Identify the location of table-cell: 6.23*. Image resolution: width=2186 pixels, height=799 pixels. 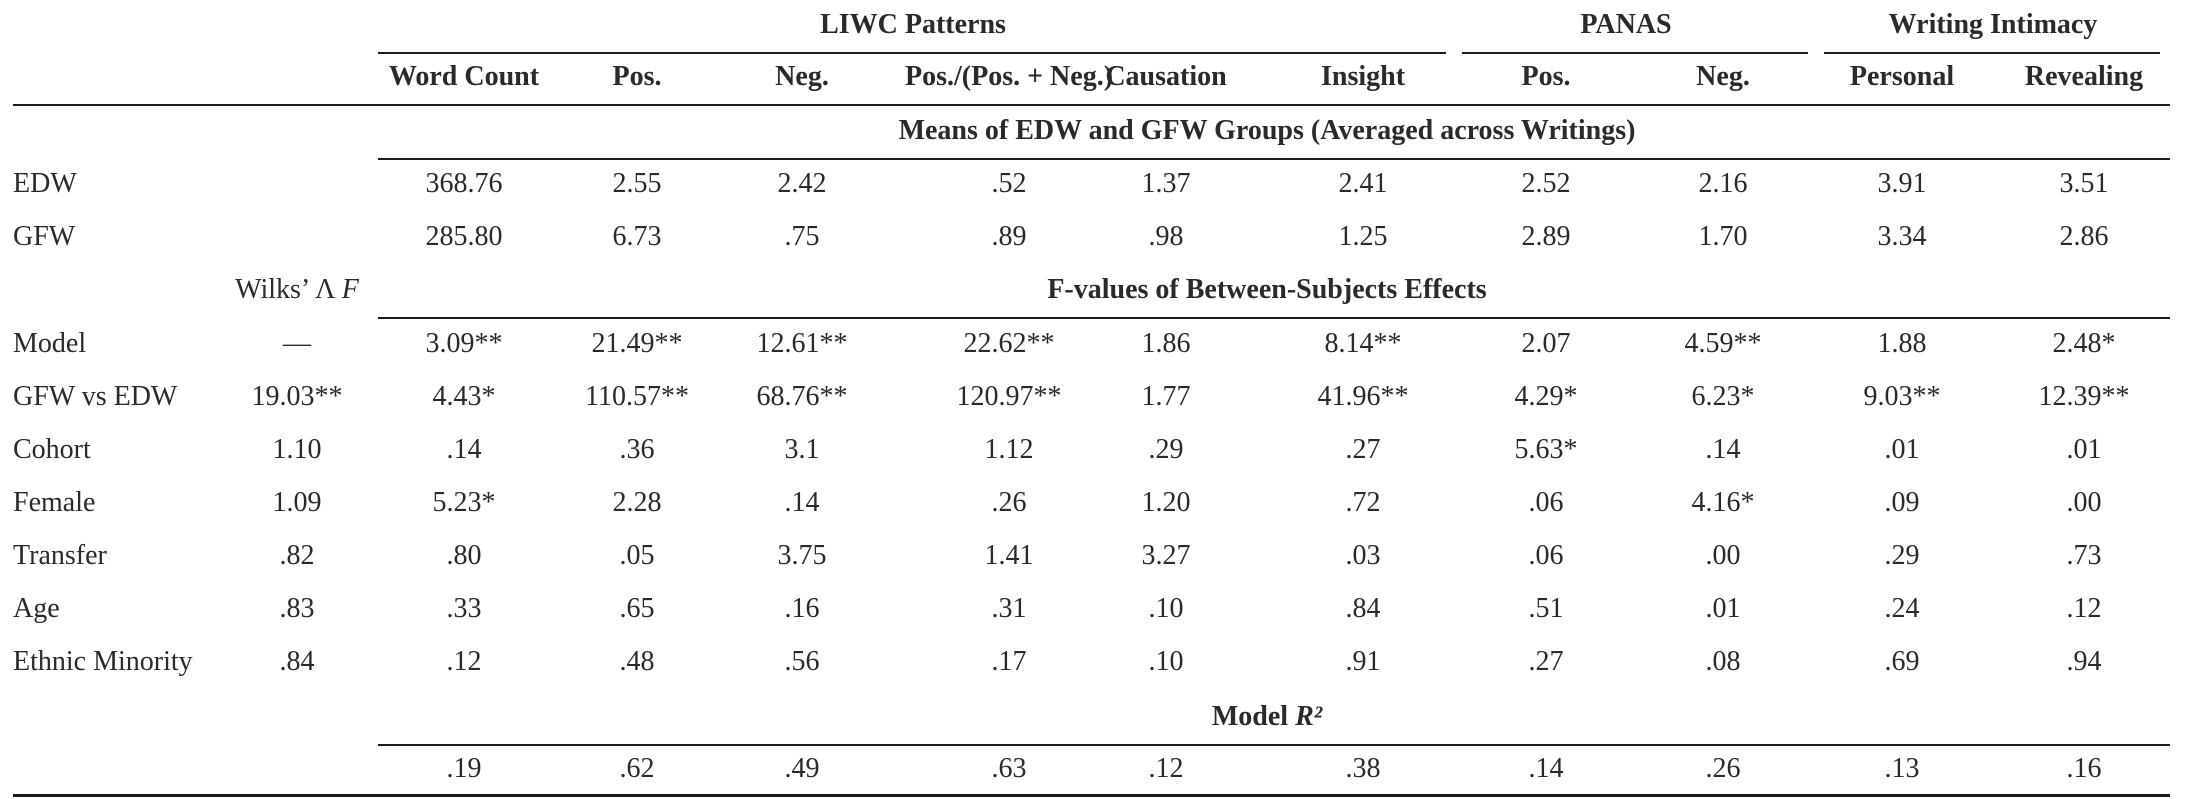
(1723, 396).